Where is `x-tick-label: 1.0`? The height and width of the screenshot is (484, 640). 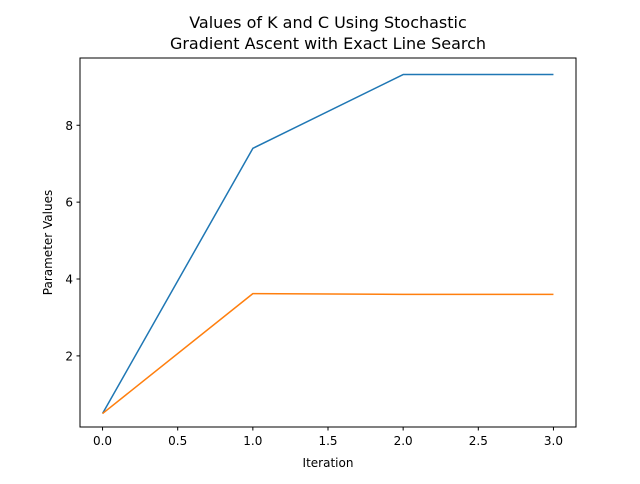
x-tick-label: 1.0 is located at coordinates (252, 441).